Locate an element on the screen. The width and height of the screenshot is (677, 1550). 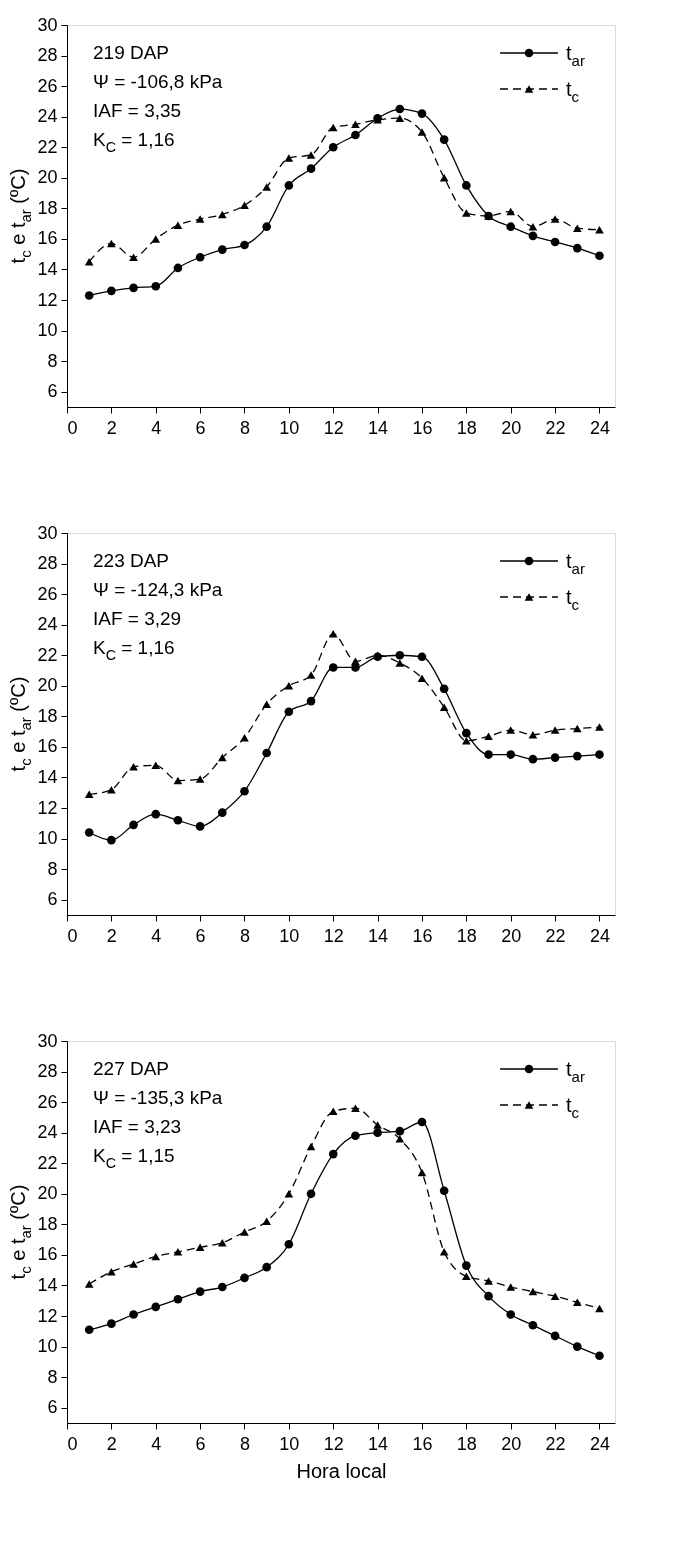
annotation: Ψ = -124,3 kPa is located at coordinates (158, 589).